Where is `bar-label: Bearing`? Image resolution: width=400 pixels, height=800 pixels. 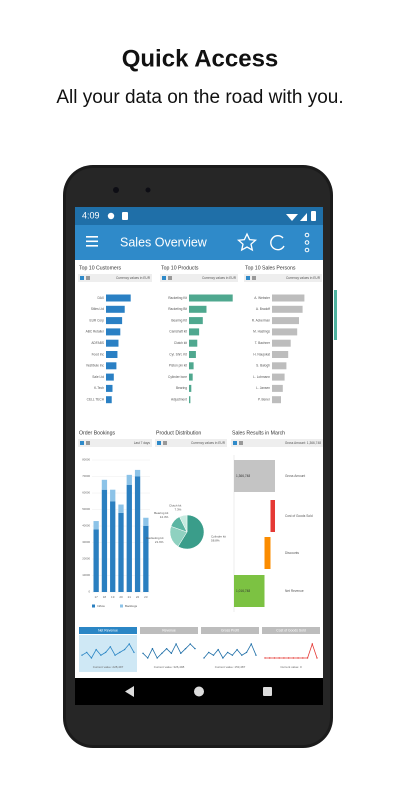
bar-label: Bearing is located at coordinates (181, 388).